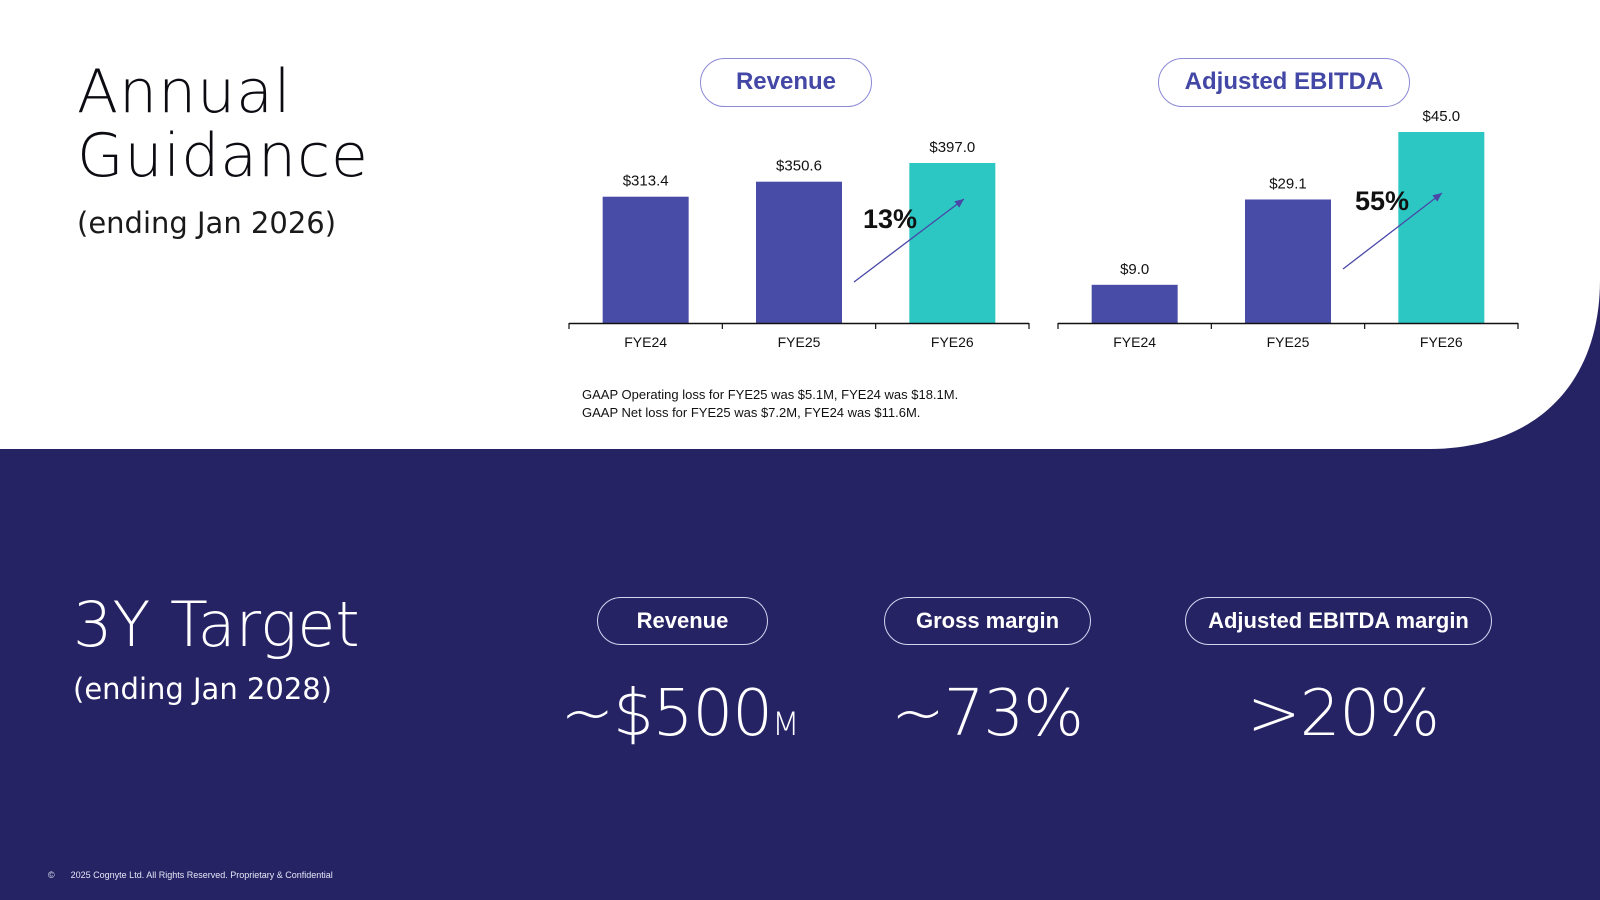  What do you see at coordinates (890, 219) in the screenshot?
I see `growth-percent-label: 13%` at bounding box center [890, 219].